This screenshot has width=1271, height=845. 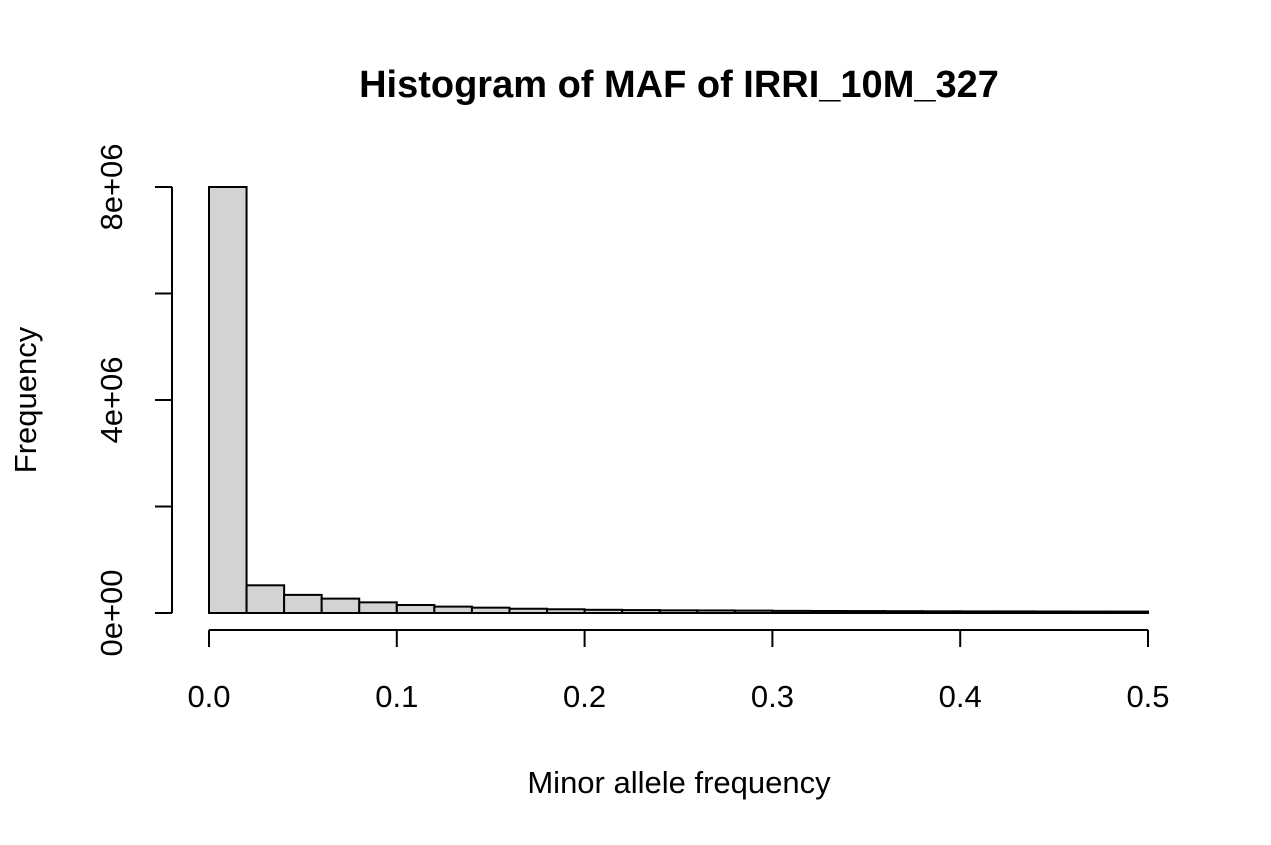 I want to click on x-tick-label: 0.3, so click(x=772, y=696).